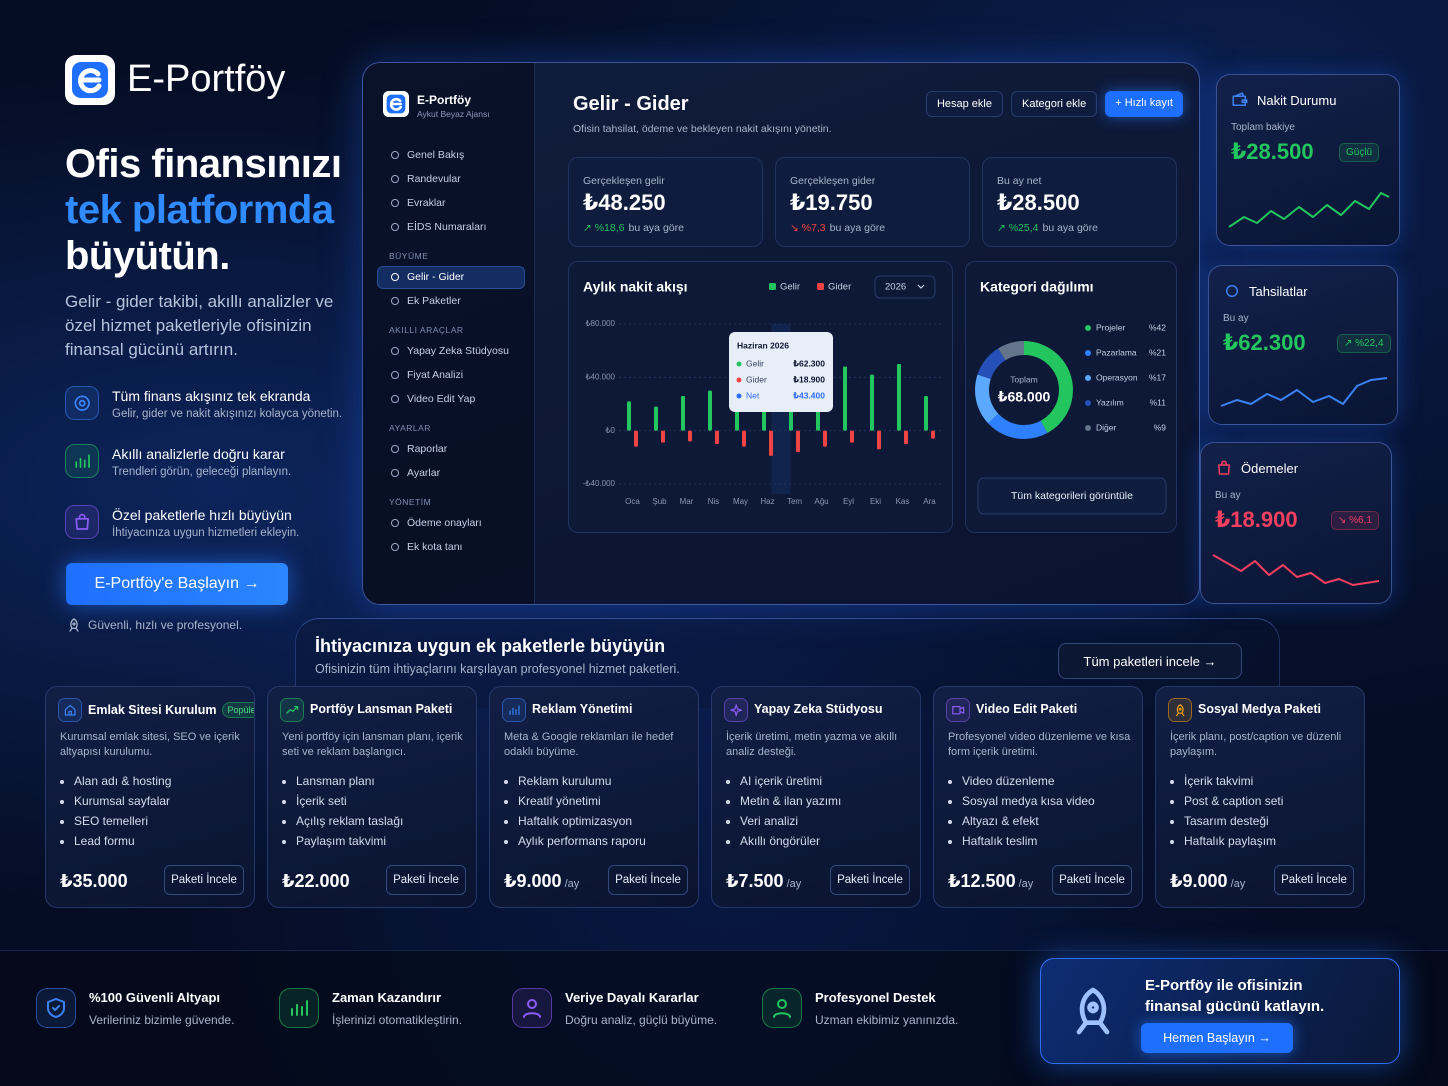 This screenshot has width=1448, height=1086. I want to click on package-feature: Tasarım desteği, so click(1233, 821).